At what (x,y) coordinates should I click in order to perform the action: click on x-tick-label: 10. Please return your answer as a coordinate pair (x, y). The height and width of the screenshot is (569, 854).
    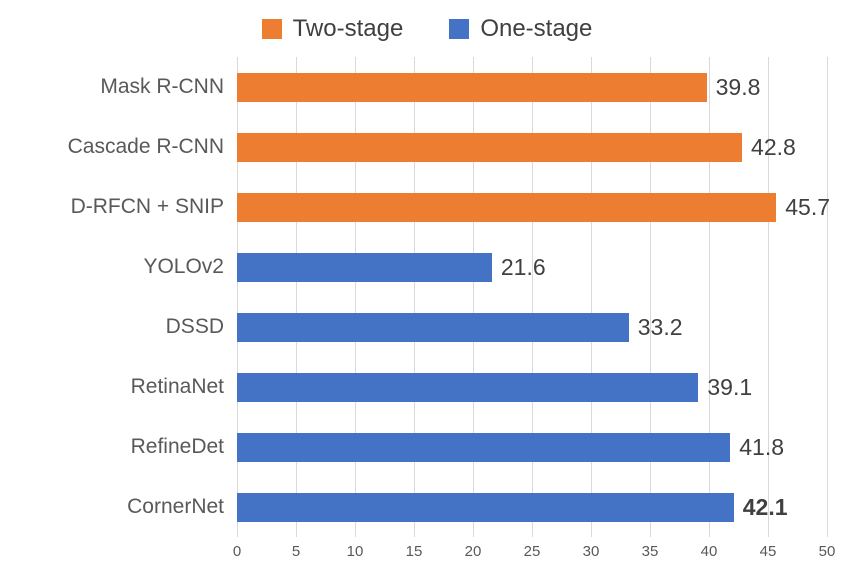
    Looking at the image, I should click on (355, 551).